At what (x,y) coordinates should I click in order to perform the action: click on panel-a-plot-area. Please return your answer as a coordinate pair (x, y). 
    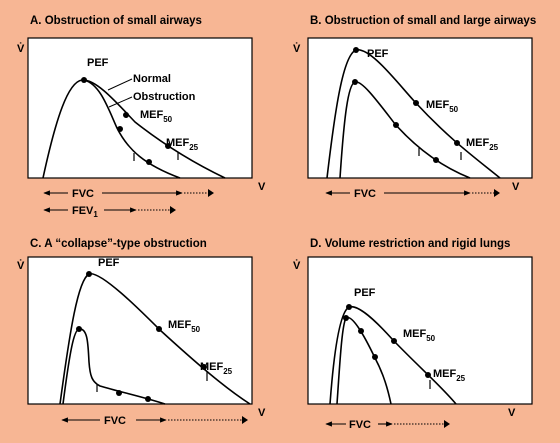
    Looking at the image, I should click on (140, 108).